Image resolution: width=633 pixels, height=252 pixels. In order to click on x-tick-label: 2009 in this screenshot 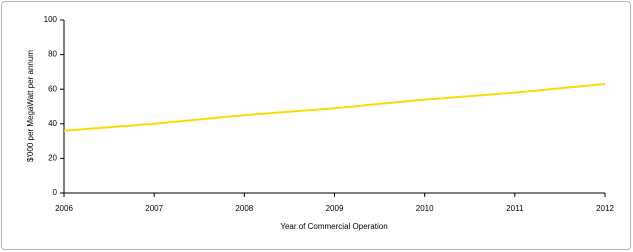, I will do `click(335, 208)`.